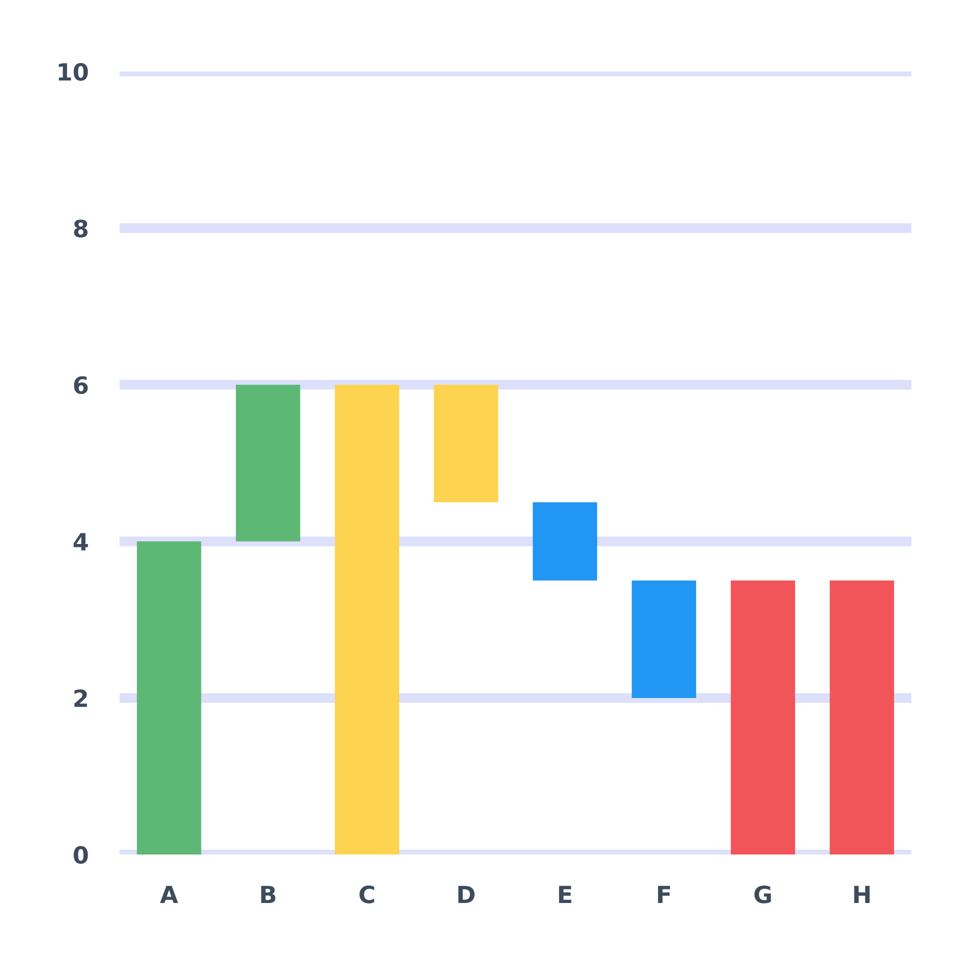 This screenshot has width=980, height=980. I want to click on x-tick-label: A, so click(169, 895).